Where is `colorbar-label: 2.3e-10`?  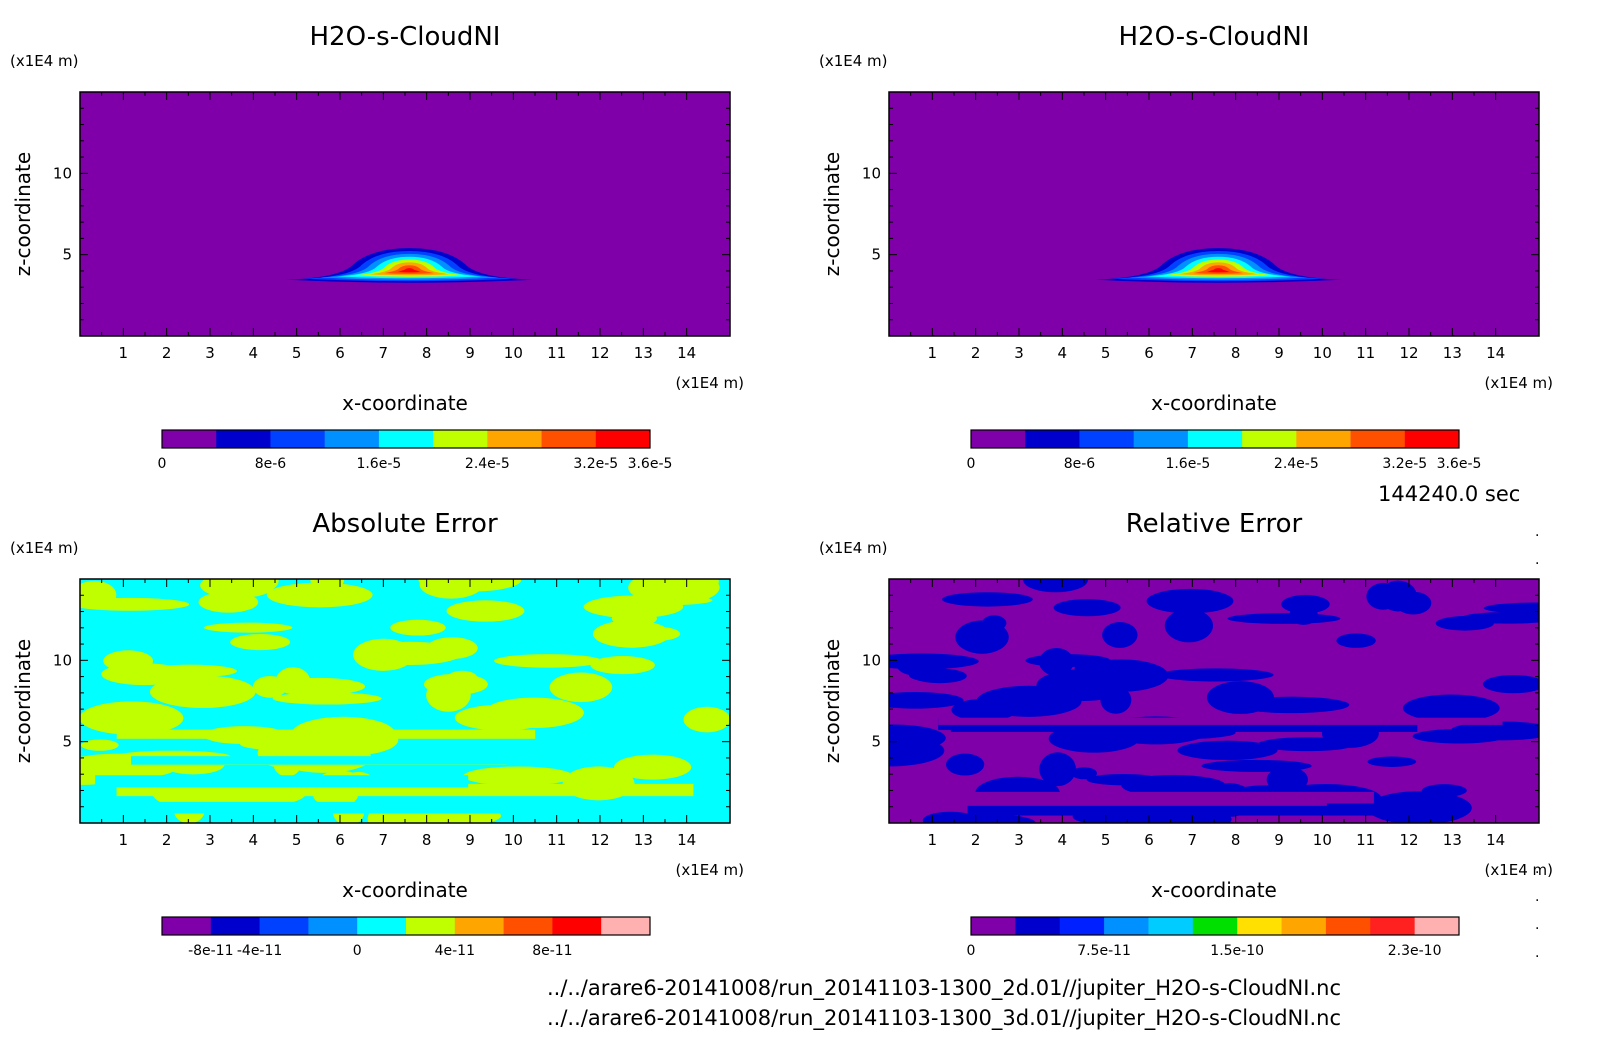
colorbar-label: 2.3e-10 is located at coordinates (1415, 951).